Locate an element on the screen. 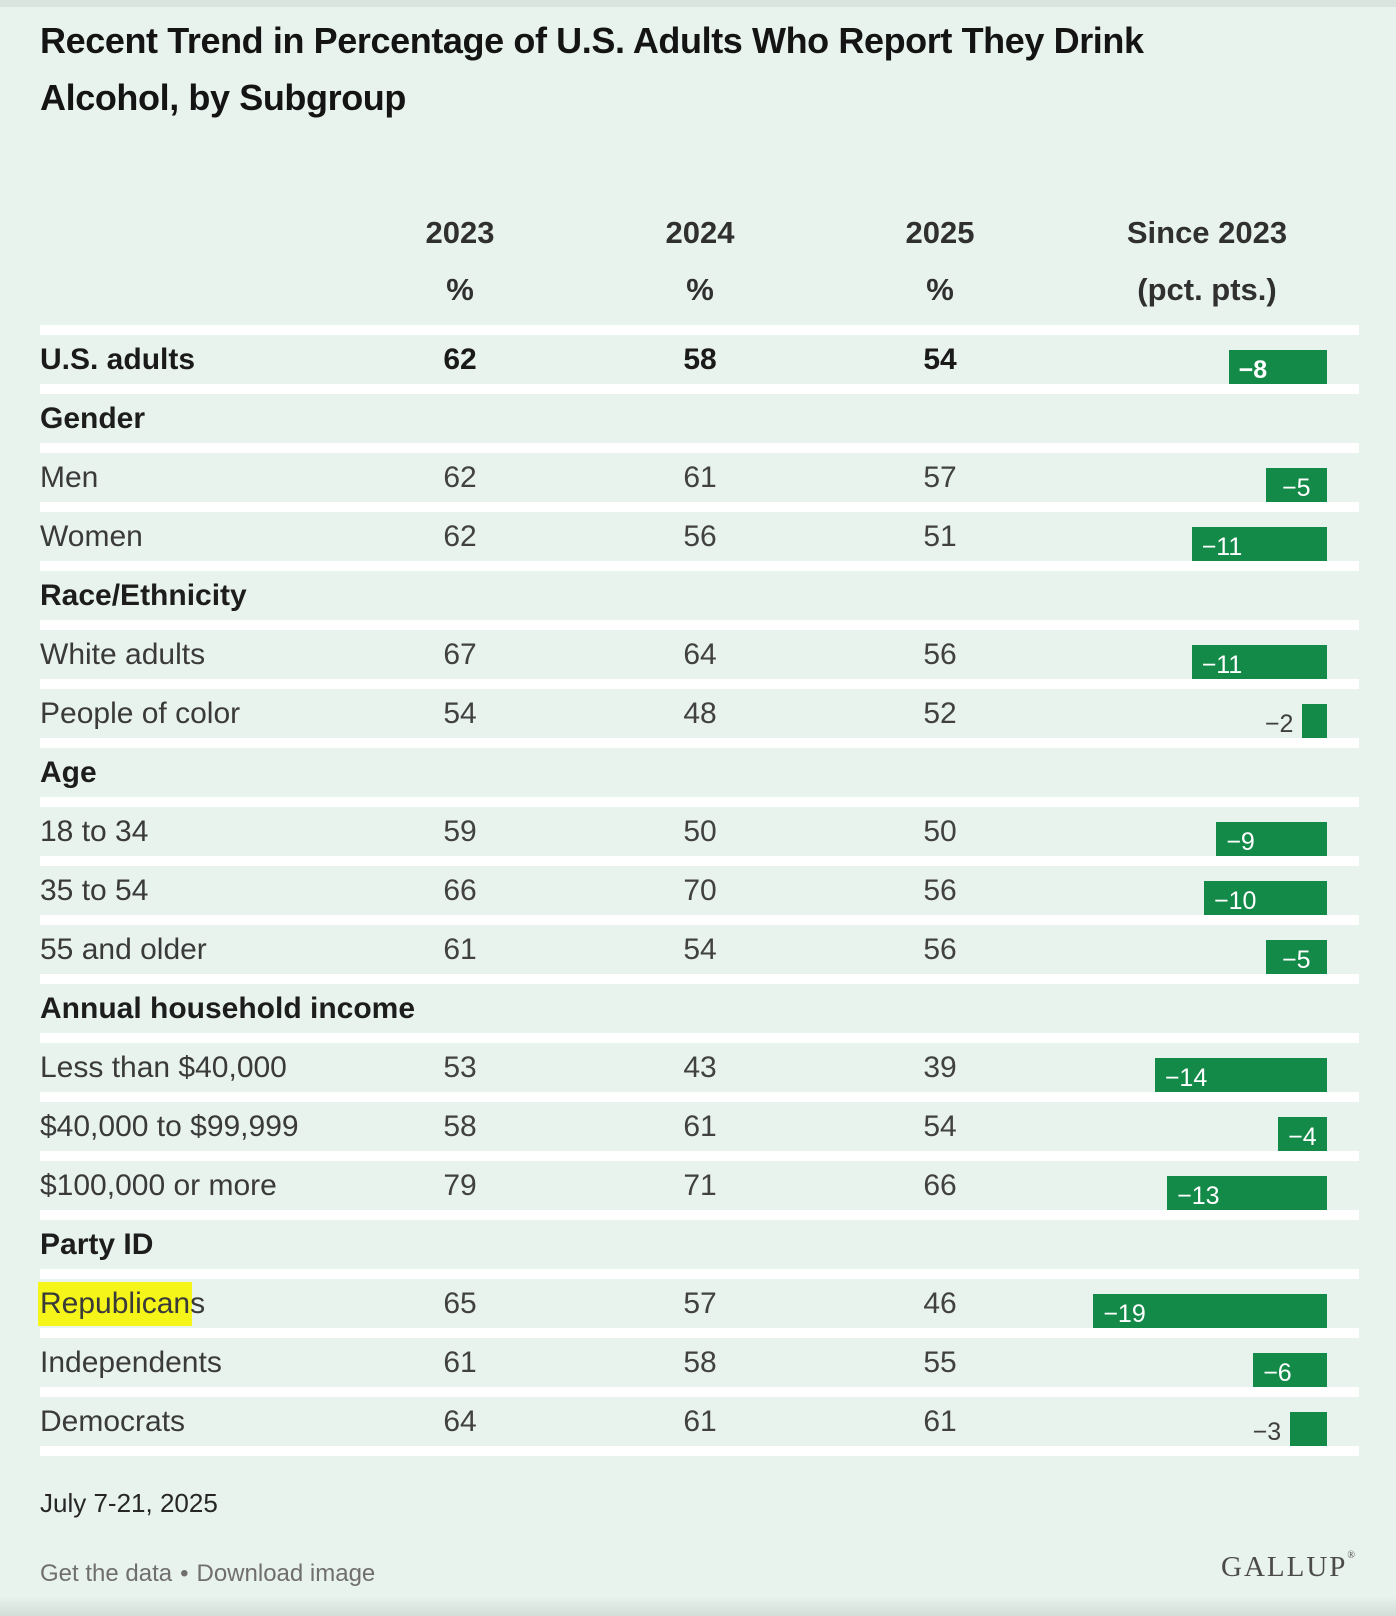  value-2025: 46 is located at coordinates (940, 1303).